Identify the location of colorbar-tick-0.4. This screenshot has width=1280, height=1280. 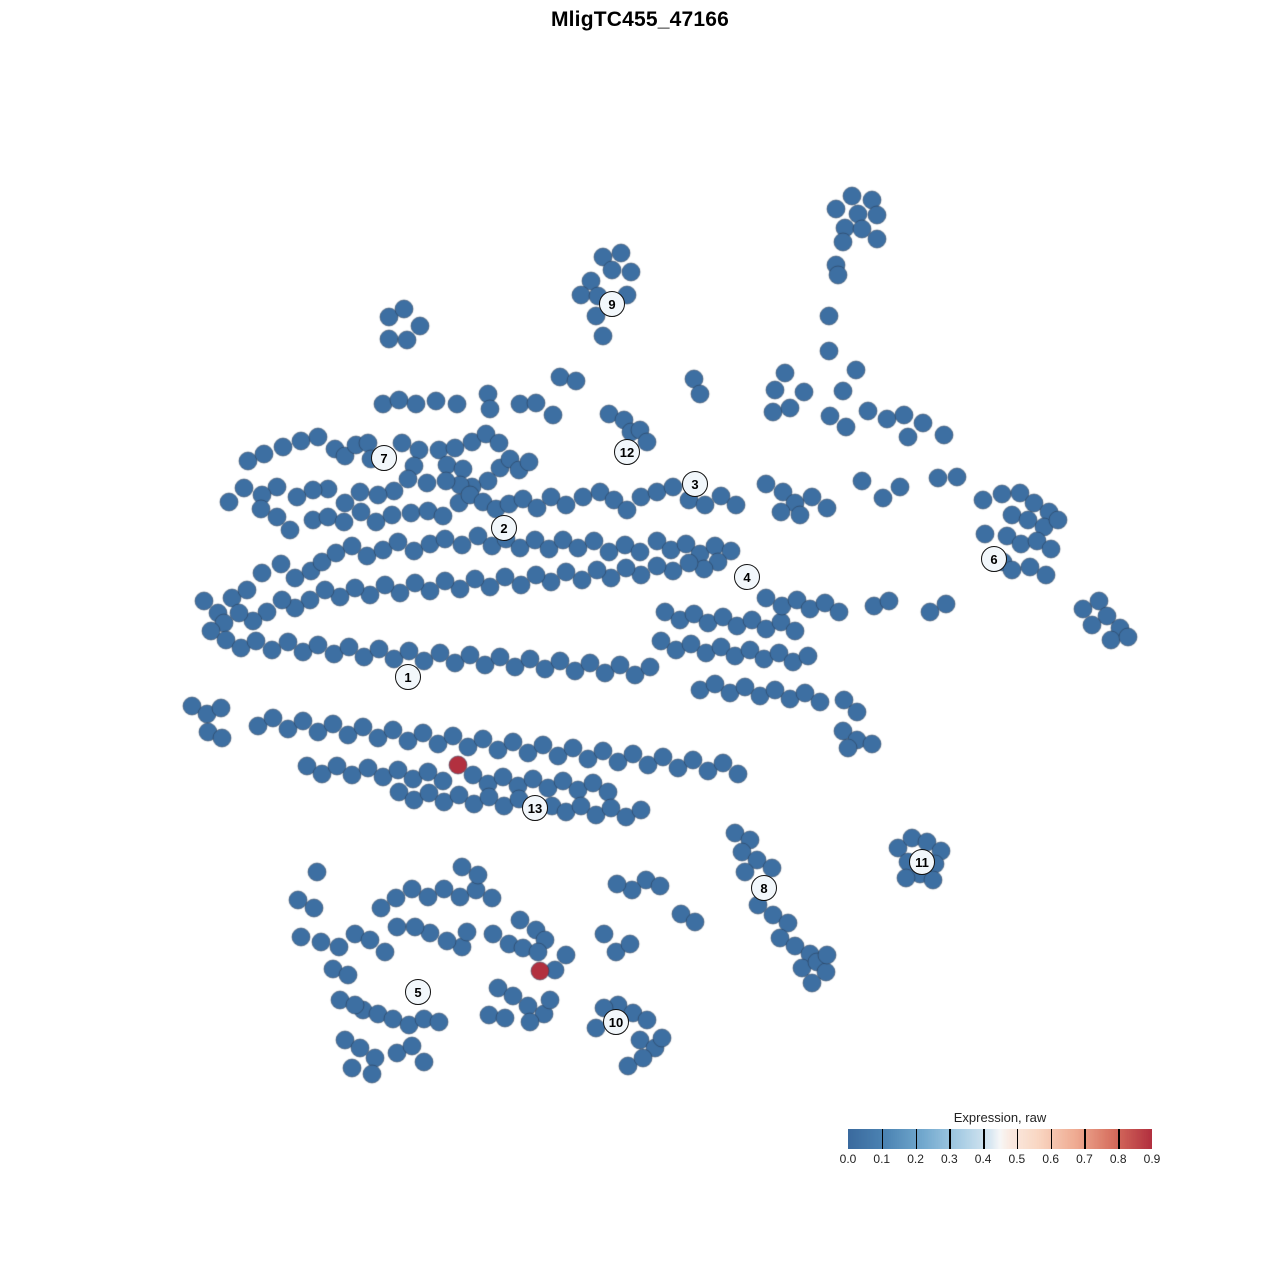
(984, 1139).